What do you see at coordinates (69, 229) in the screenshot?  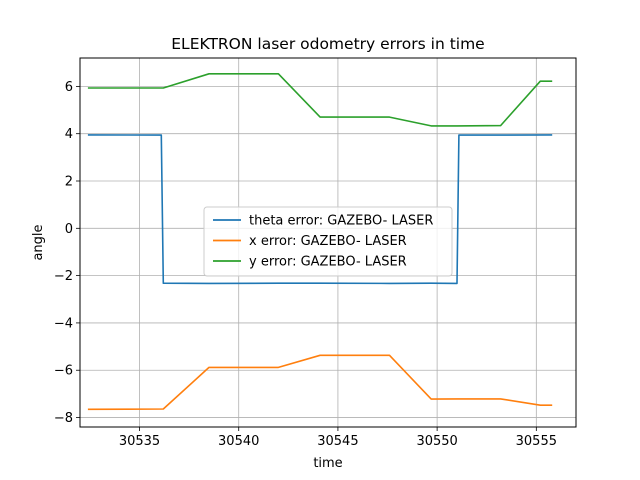 I see `y-tick-label: 0` at bounding box center [69, 229].